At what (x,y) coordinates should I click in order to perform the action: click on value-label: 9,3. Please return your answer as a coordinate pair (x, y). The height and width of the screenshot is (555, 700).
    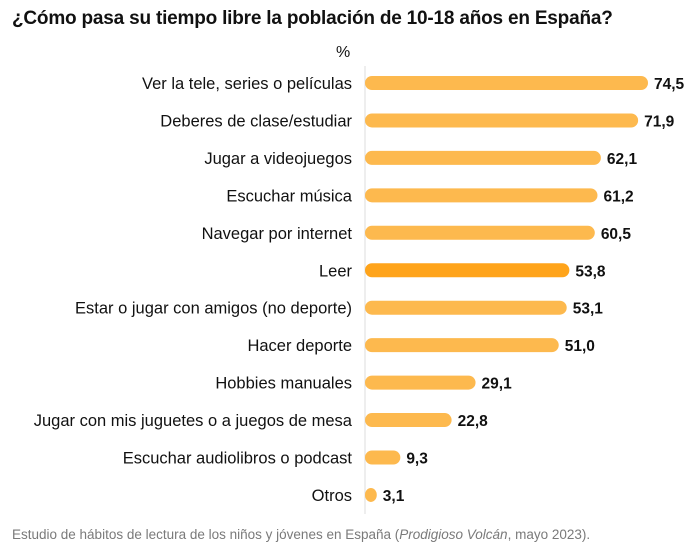
    Looking at the image, I should click on (417, 459).